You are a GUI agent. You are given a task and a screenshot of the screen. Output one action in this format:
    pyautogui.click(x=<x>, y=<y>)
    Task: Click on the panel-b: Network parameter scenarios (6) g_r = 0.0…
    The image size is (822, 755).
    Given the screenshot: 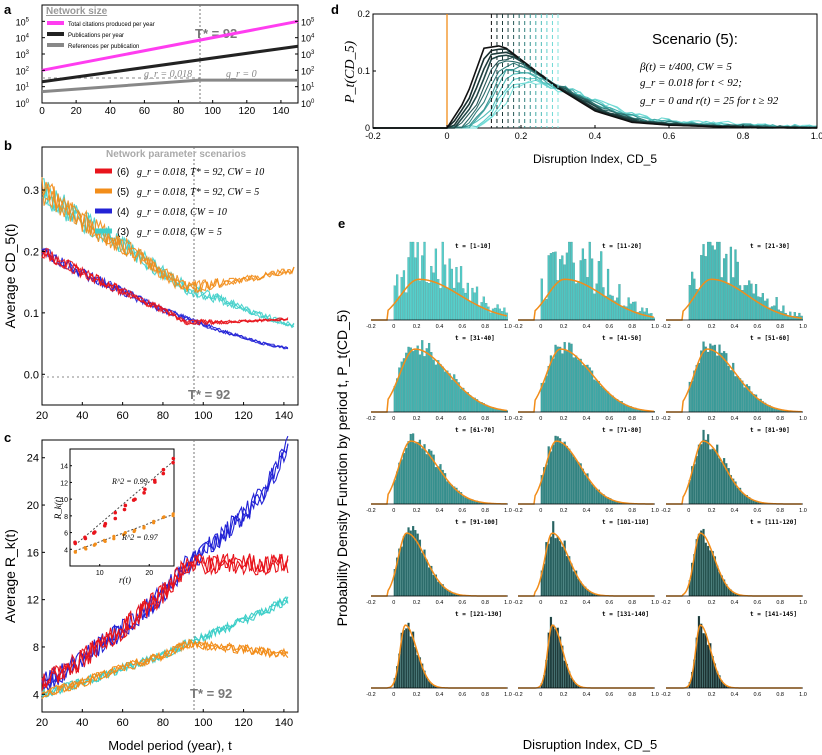 What is the action you would take?
    pyautogui.click(x=150, y=284)
    